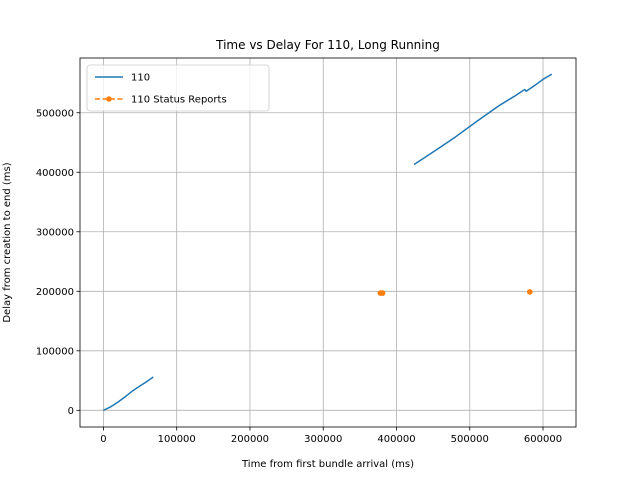  Describe the element at coordinates (103, 439) in the screenshot. I see `x-tick-label: 0` at that location.